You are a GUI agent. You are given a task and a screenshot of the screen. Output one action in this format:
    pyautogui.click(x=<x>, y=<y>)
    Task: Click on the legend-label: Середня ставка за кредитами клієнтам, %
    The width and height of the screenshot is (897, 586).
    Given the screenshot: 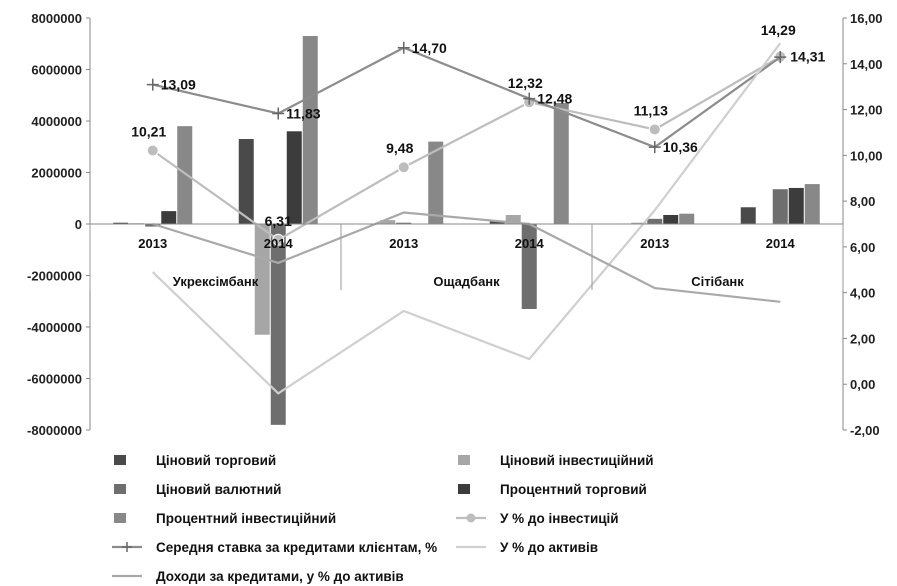 What is the action you would take?
    pyautogui.click(x=297, y=547)
    